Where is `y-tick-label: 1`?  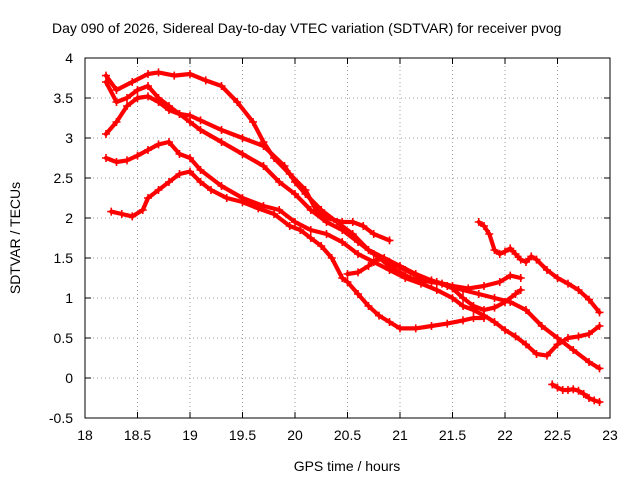 y-tick-label: 1 is located at coordinates (69, 298).